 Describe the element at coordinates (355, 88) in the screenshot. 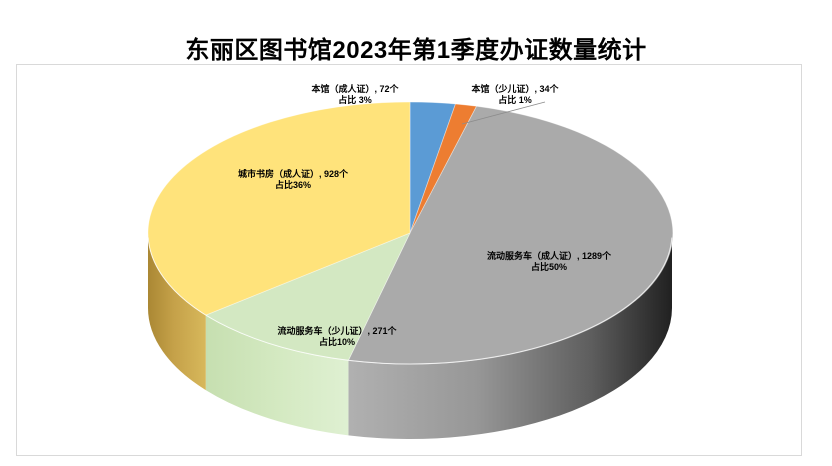

I see `slice-label-line1: 本馆（成人证）, 72个` at that location.